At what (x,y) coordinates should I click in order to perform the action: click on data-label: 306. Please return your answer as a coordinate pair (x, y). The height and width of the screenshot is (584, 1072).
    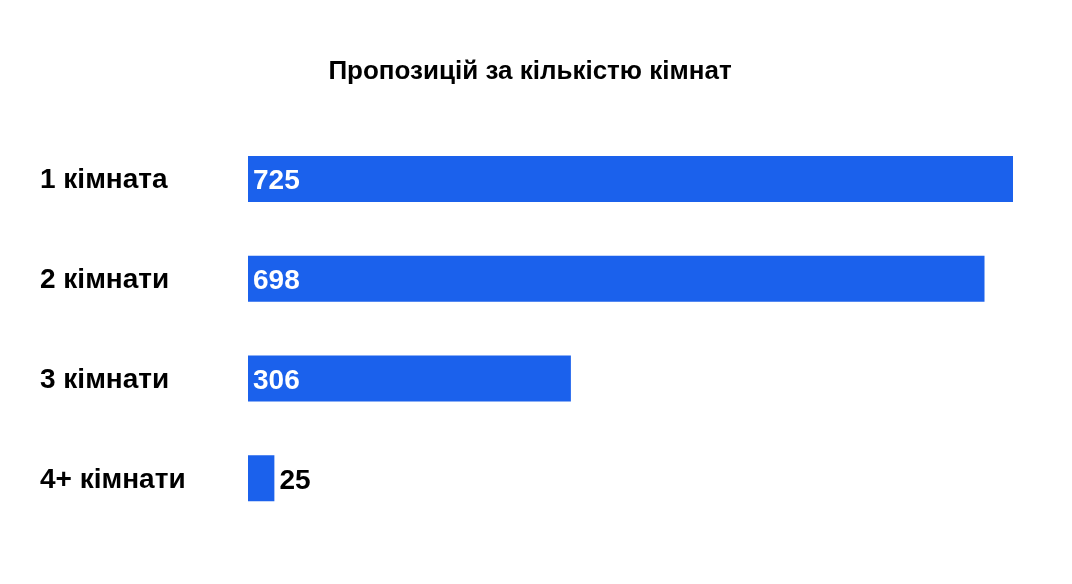
    Looking at the image, I should click on (276, 379).